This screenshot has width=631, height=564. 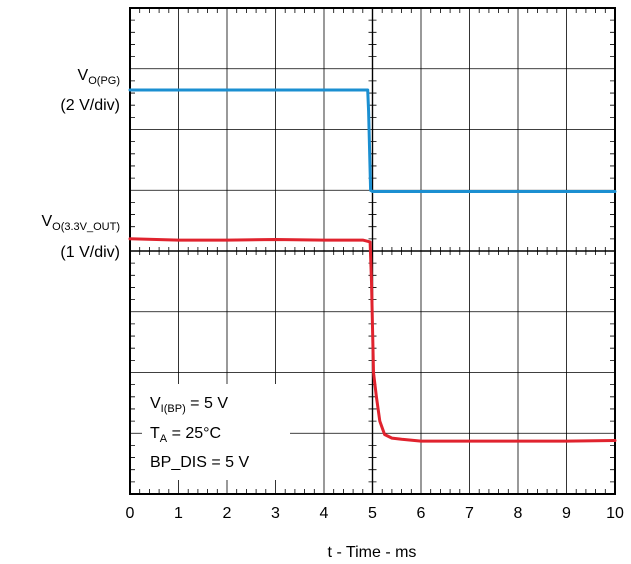 What do you see at coordinates (130, 513) in the screenshot?
I see `x-tick-label: 0` at bounding box center [130, 513].